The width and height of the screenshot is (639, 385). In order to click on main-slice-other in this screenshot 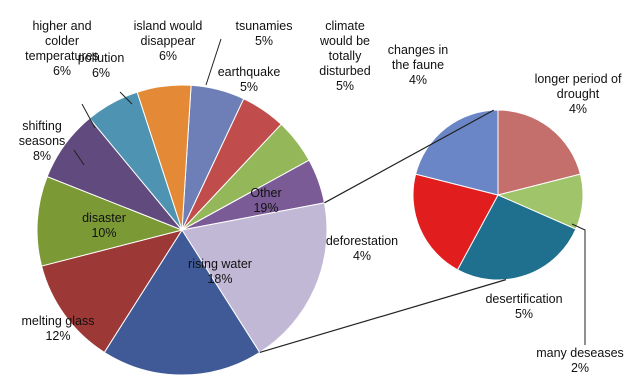, I will do `click(254, 278)`.